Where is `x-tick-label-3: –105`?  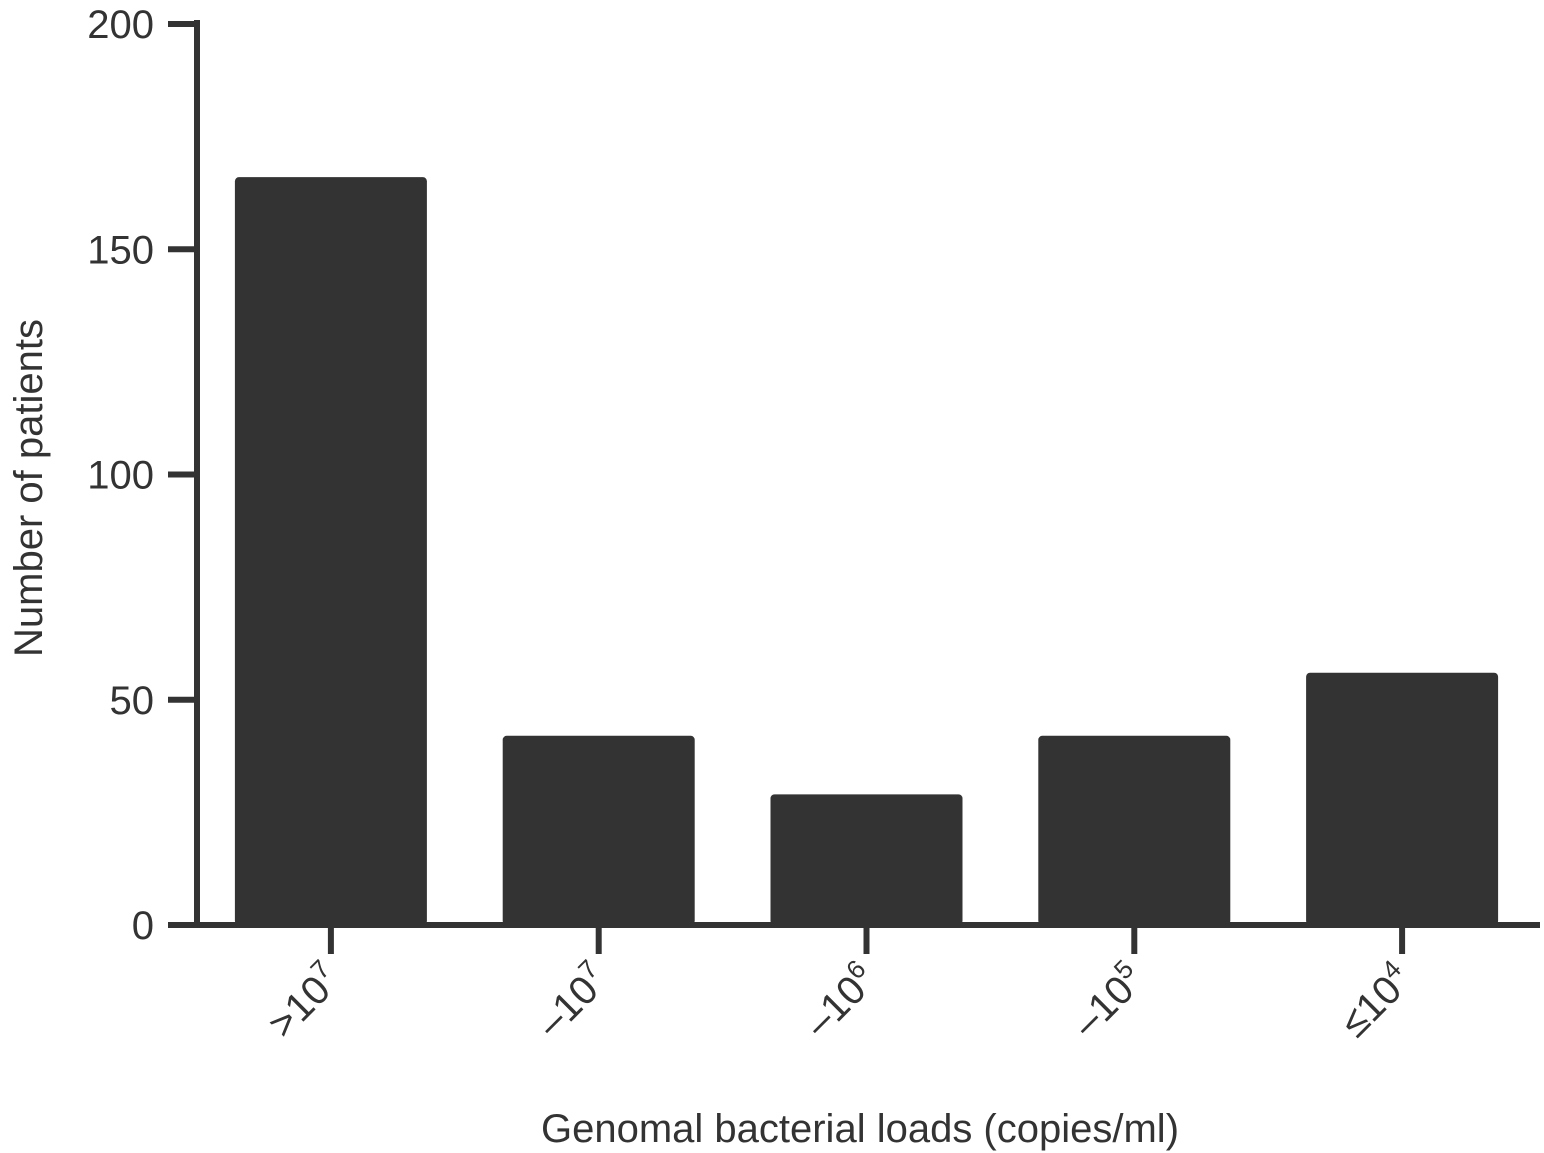
x-tick-label-3: –105 is located at coordinates (1107, 1000).